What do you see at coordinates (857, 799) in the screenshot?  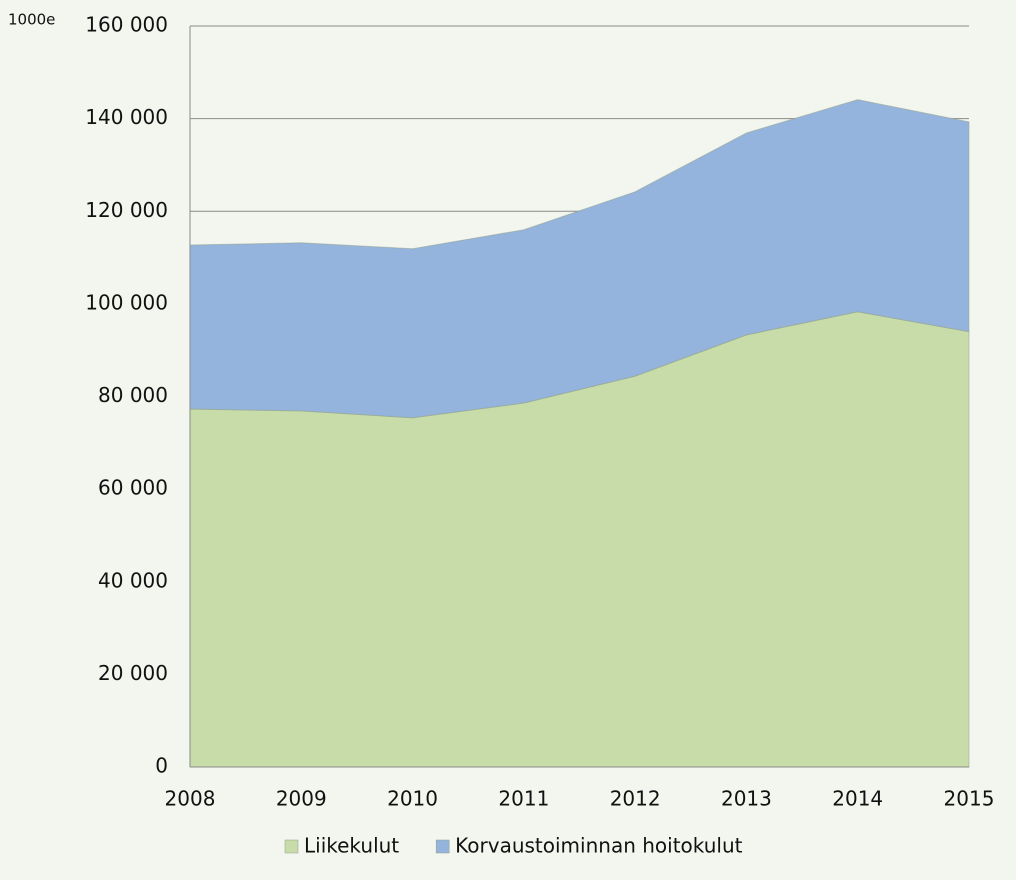 I see `x-tick-label: 2014` at bounding box center [857, 799].